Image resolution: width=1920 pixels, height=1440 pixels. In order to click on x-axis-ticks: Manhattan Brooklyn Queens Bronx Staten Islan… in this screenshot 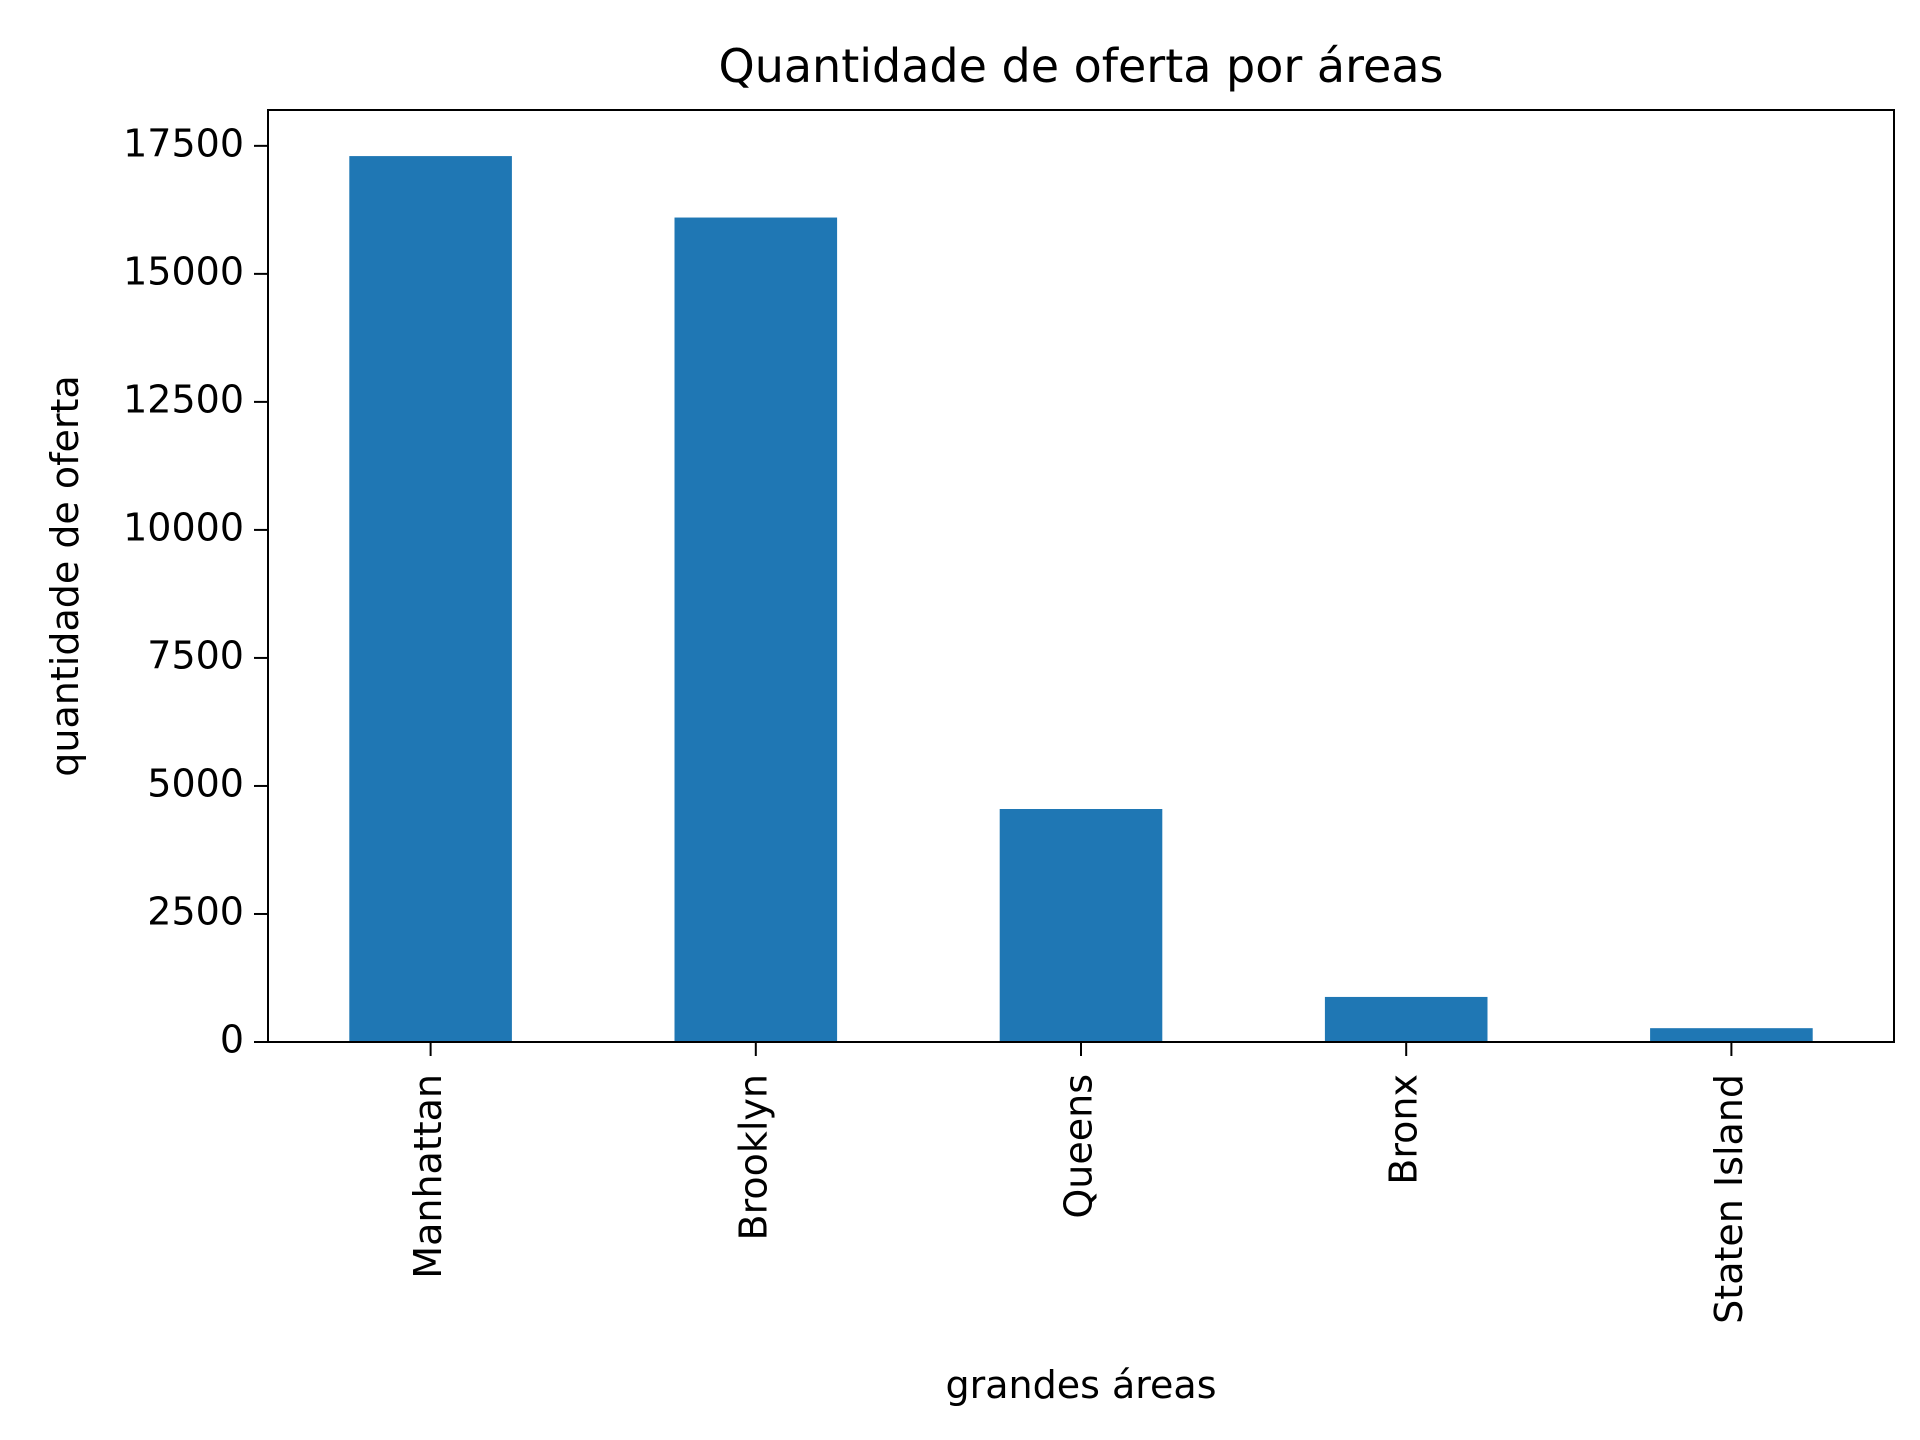, I will do `click(1078, 1183)`.